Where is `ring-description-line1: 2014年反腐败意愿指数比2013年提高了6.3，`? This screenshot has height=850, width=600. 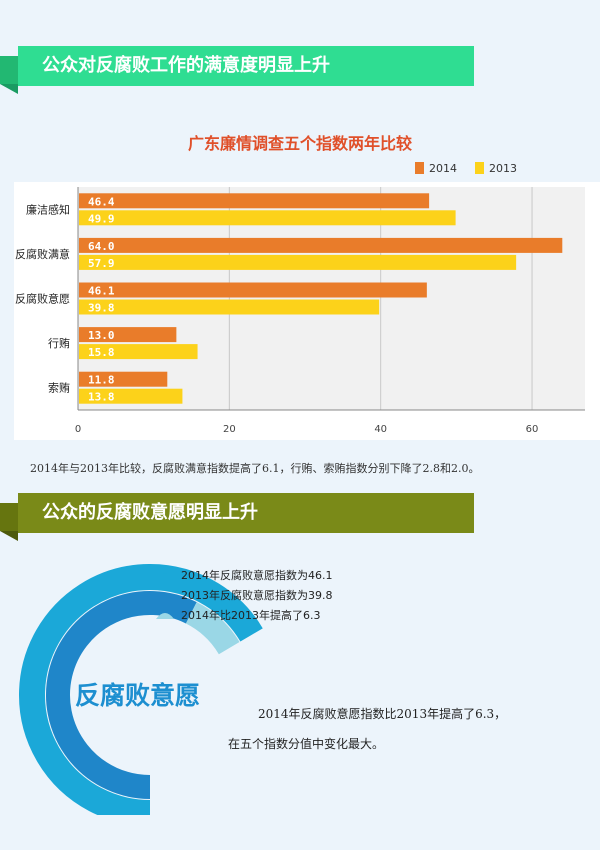
ring-description-line1: 2014年反腐败意愿指数比2013年提高了6.3， is located at coordinates (382, 714).